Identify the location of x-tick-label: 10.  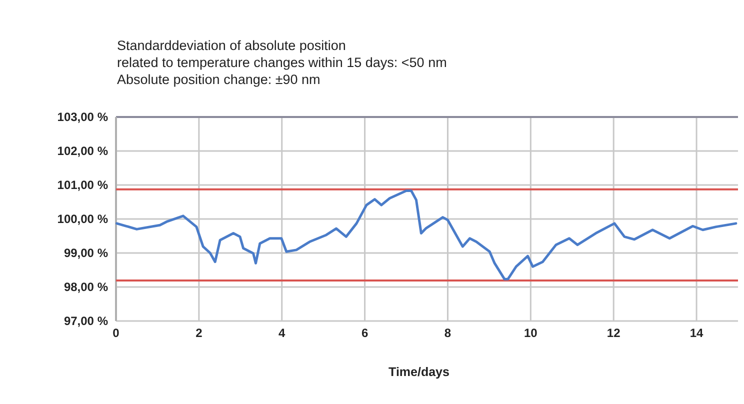
(531, 333).